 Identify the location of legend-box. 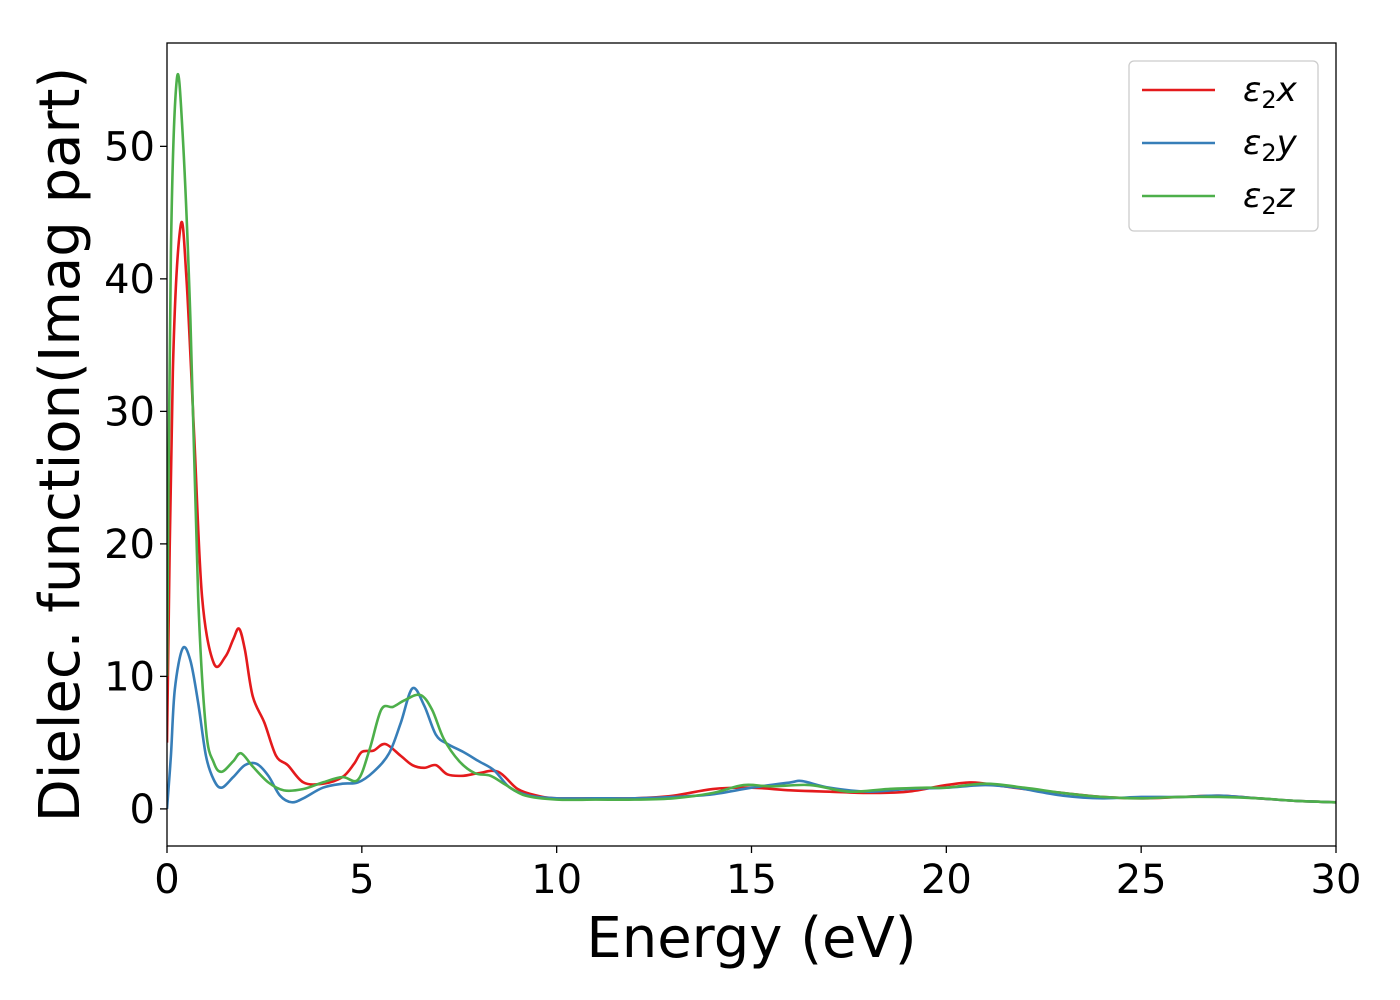
(1223, 146).